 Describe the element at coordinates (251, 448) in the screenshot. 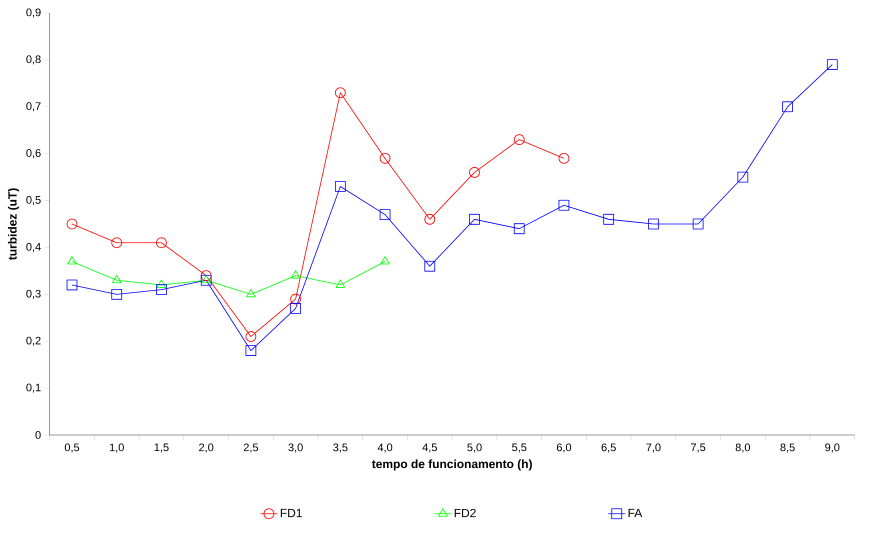

I see `x-tick-label: 2,5` at that location.